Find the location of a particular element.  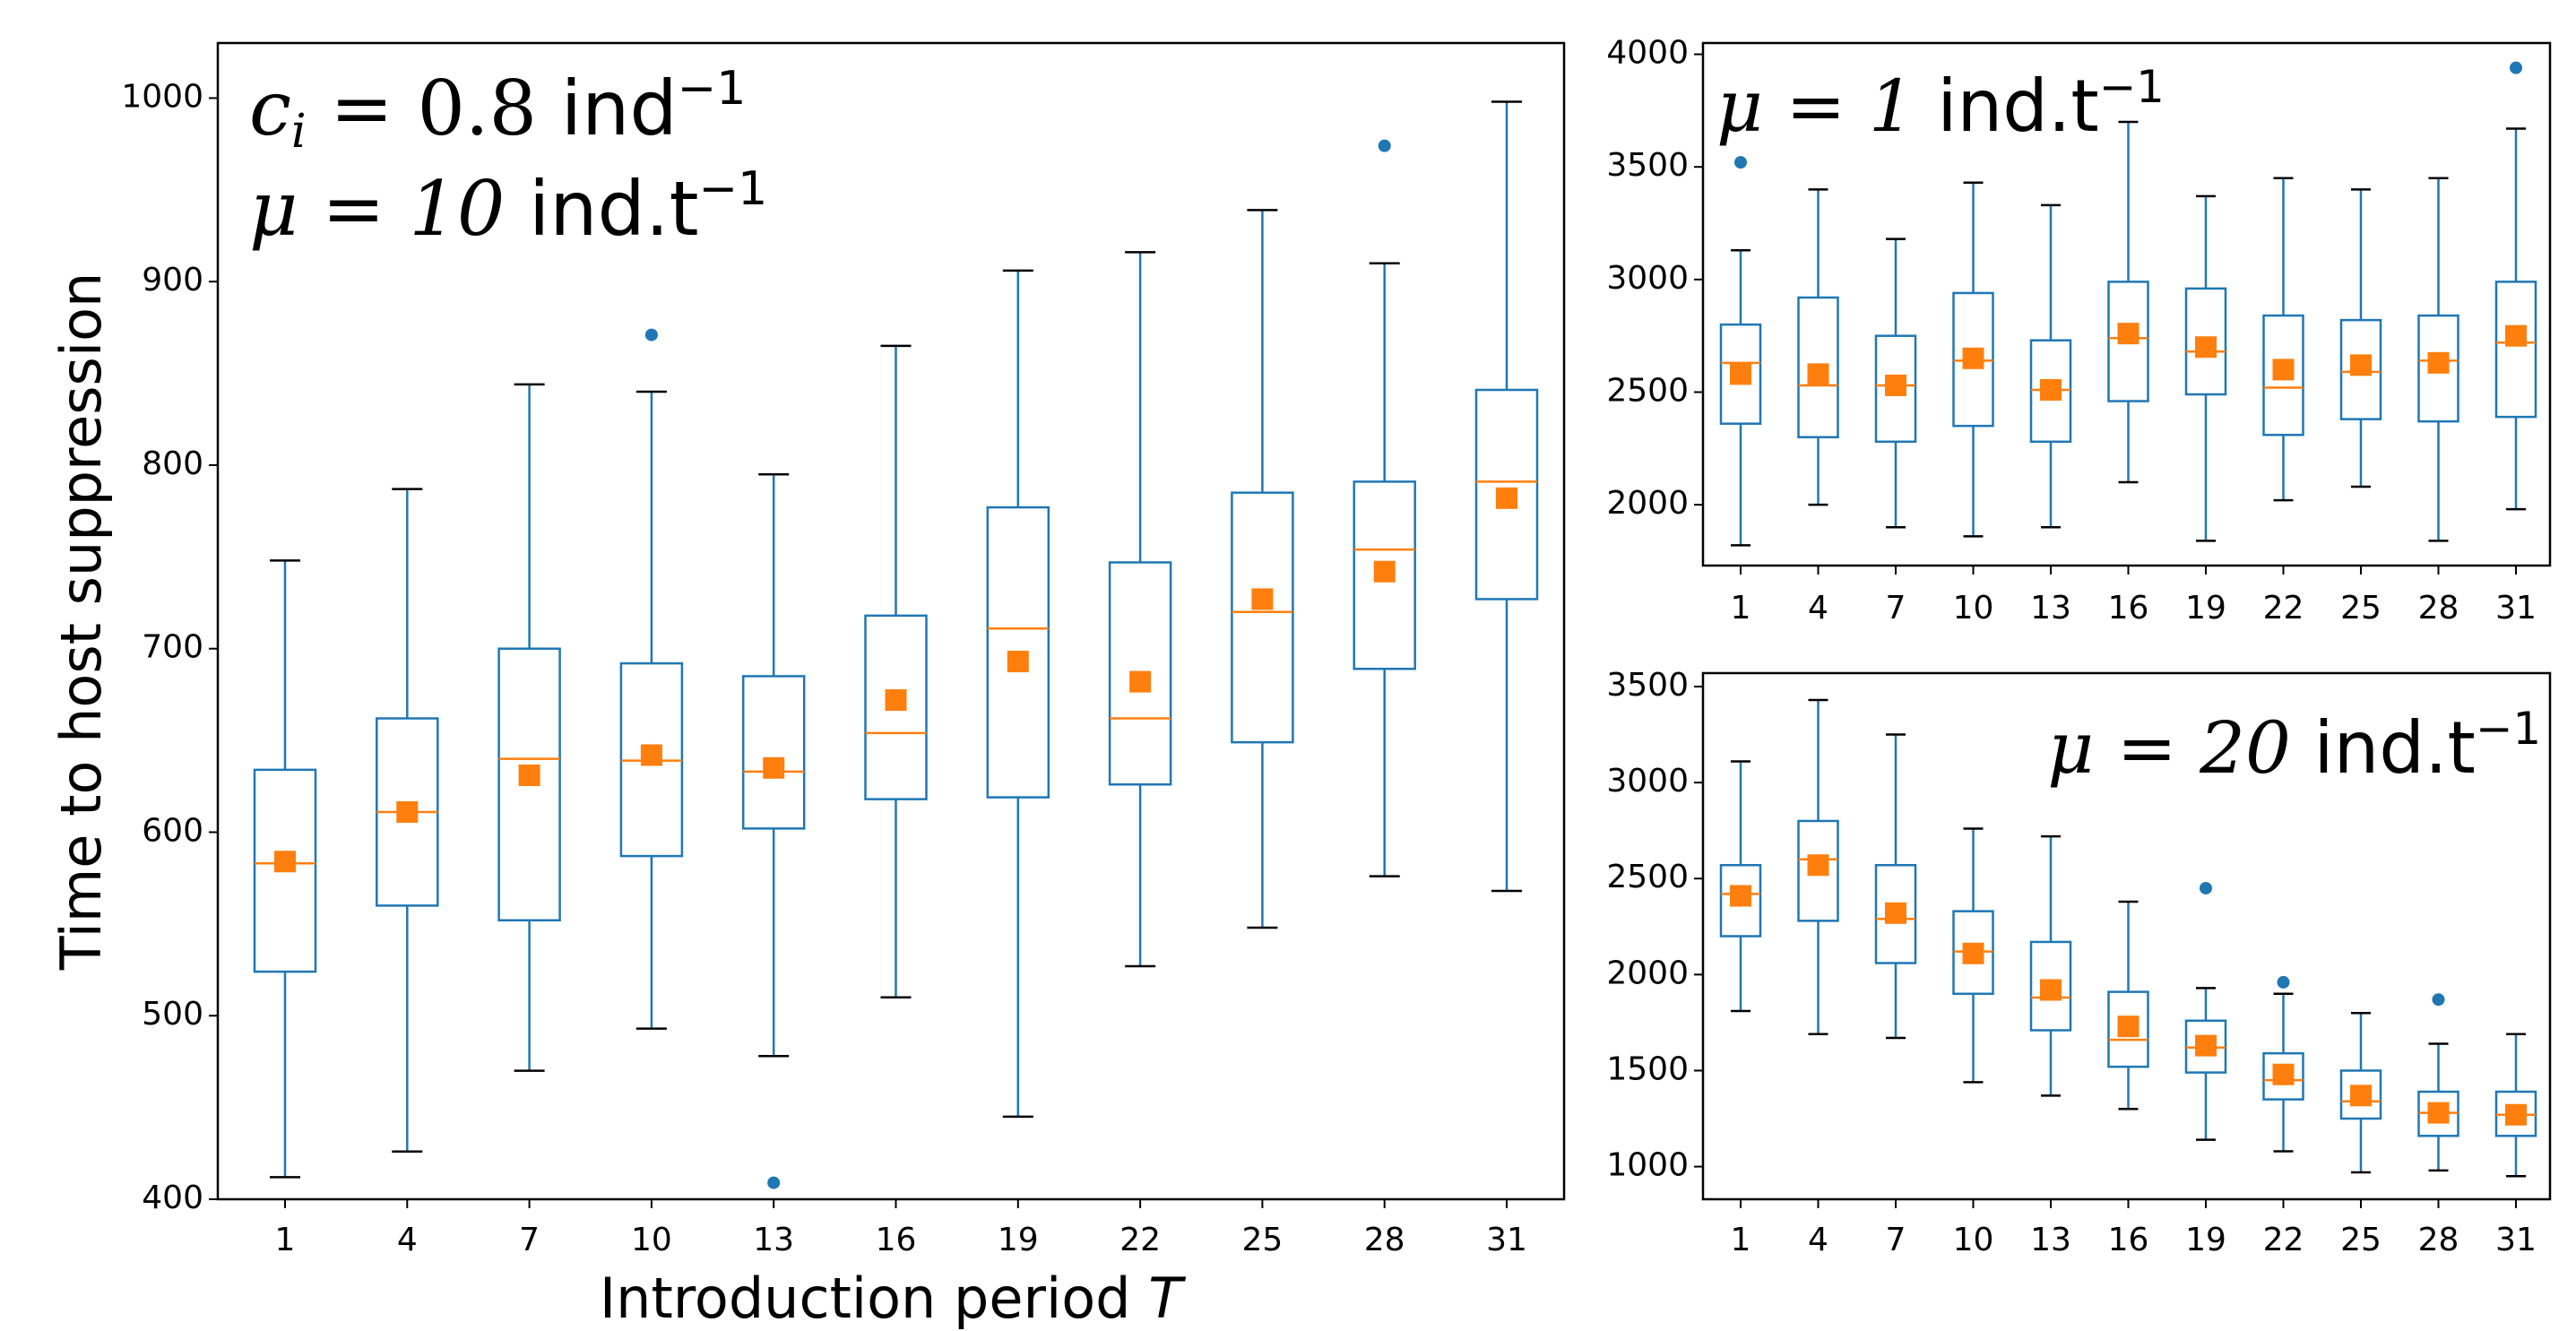

bottom-ytick-label: 2000 is located at coordinates (1647, 973).